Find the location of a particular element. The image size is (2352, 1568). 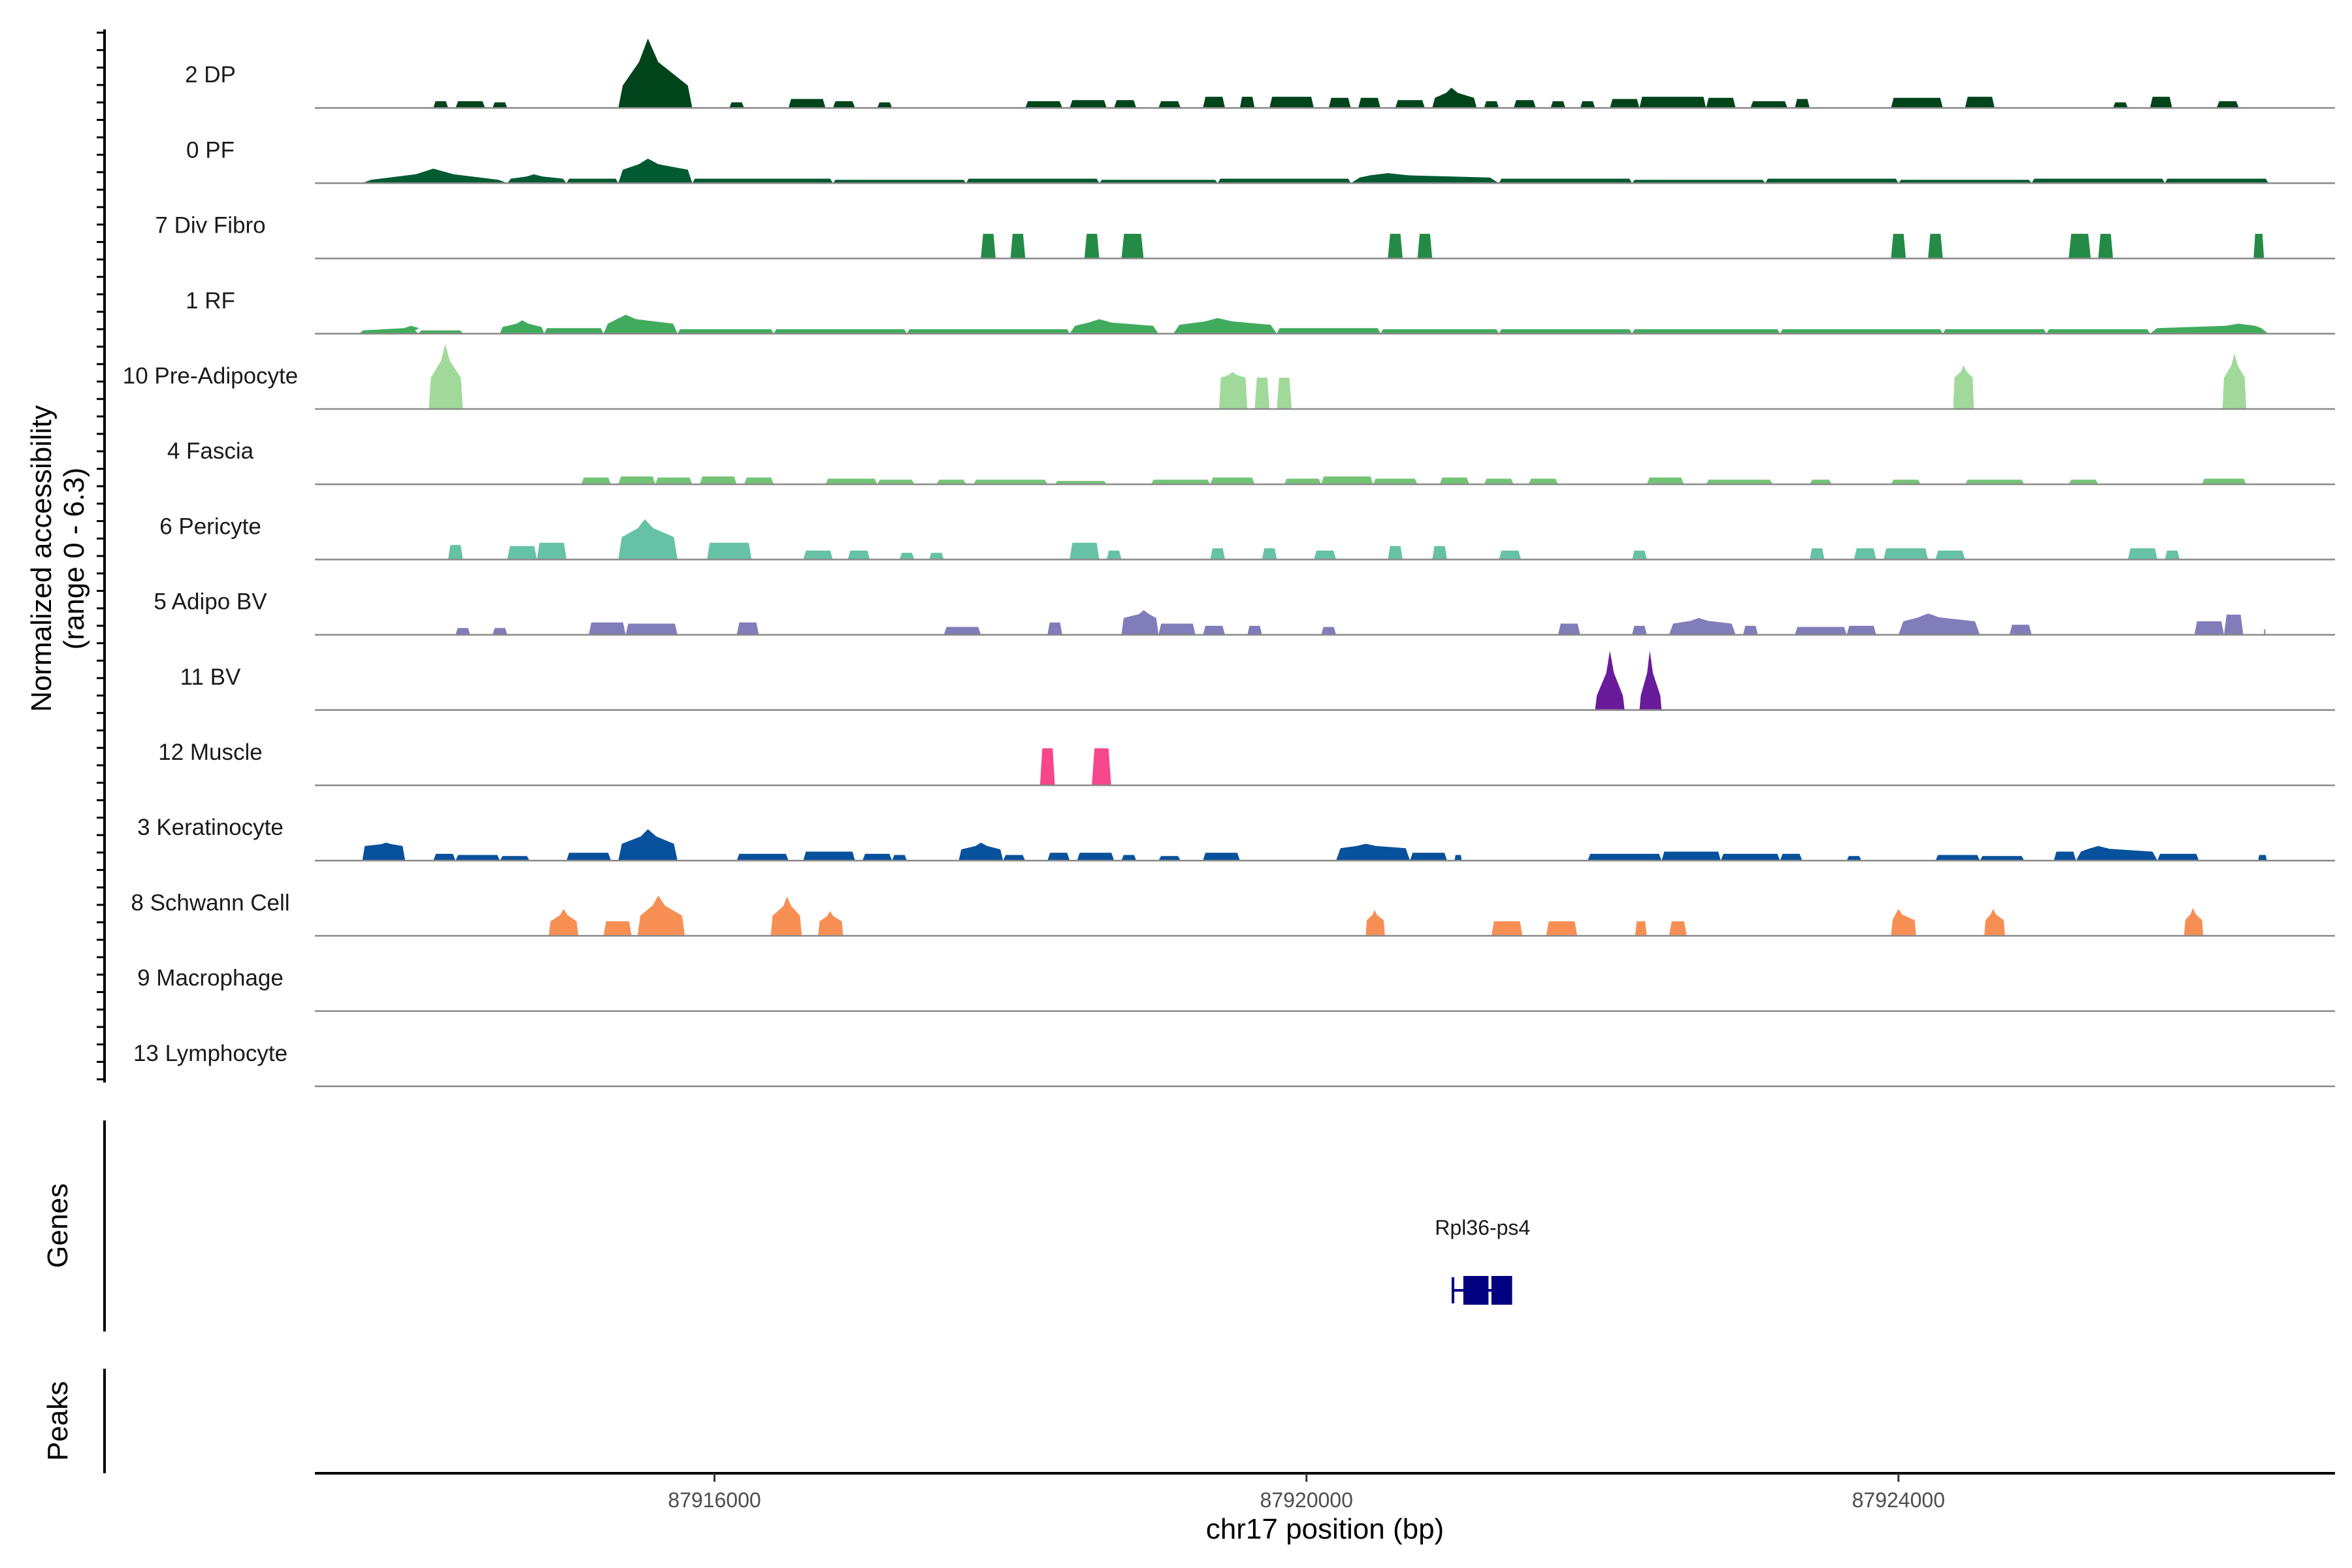

track-8-schwann-cell: 8 Schwann Cell is located at coordinates (1233, 913).